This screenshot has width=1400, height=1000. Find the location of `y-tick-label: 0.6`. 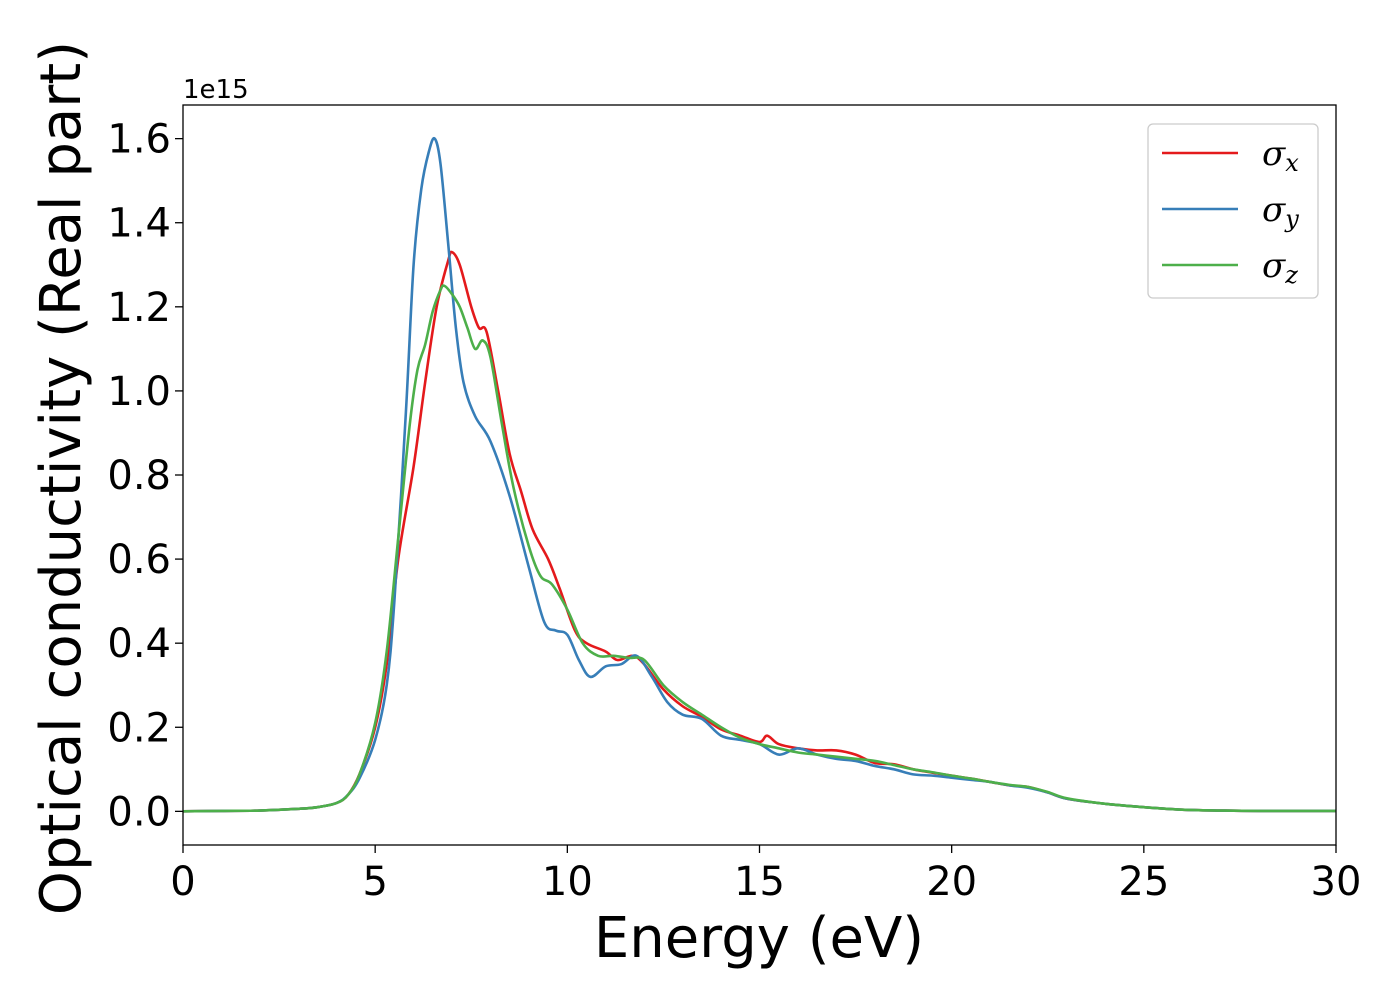

y-tick-label: 0.6 is located at coordinates (139, 560).